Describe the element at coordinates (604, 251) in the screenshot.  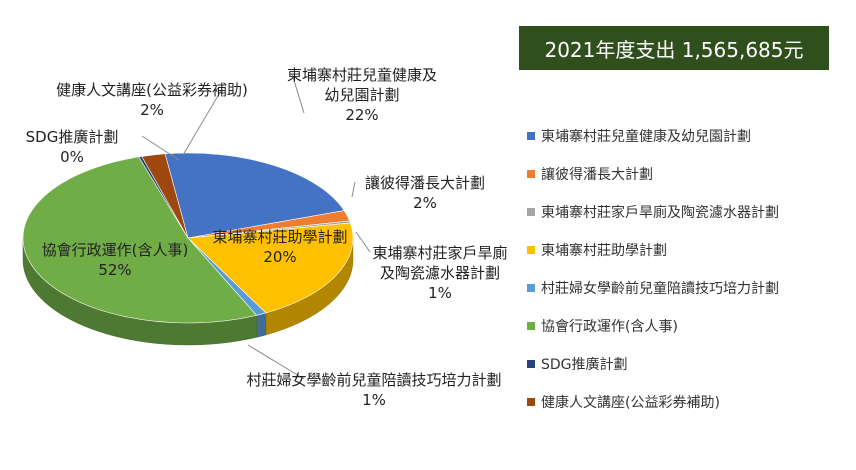
I see `legend-label: 東埔寨村莊助學計劃` at that location.